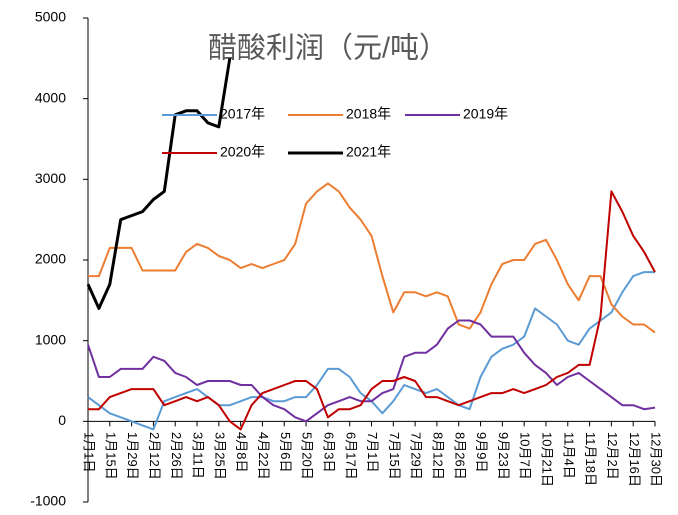  What do you see at coordinates (328, 452) in the screenshot?
I see `x-tick-label: 6月3日` at bounding box center [328, 452].